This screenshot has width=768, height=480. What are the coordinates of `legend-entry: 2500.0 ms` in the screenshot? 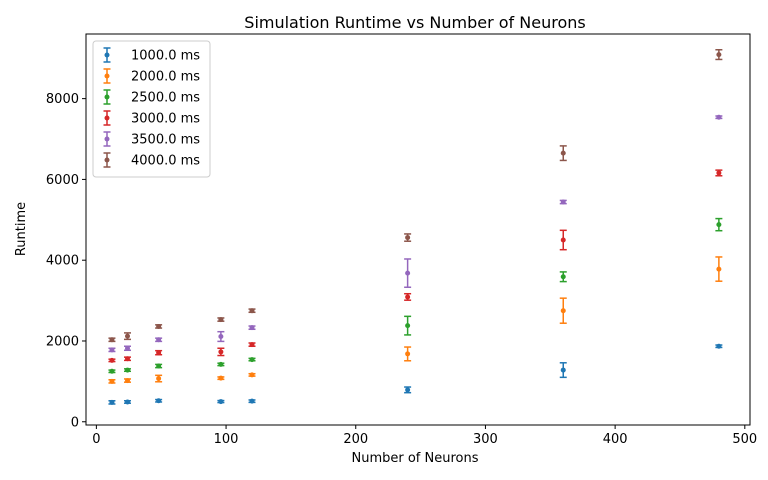 It's located at (151, 97).